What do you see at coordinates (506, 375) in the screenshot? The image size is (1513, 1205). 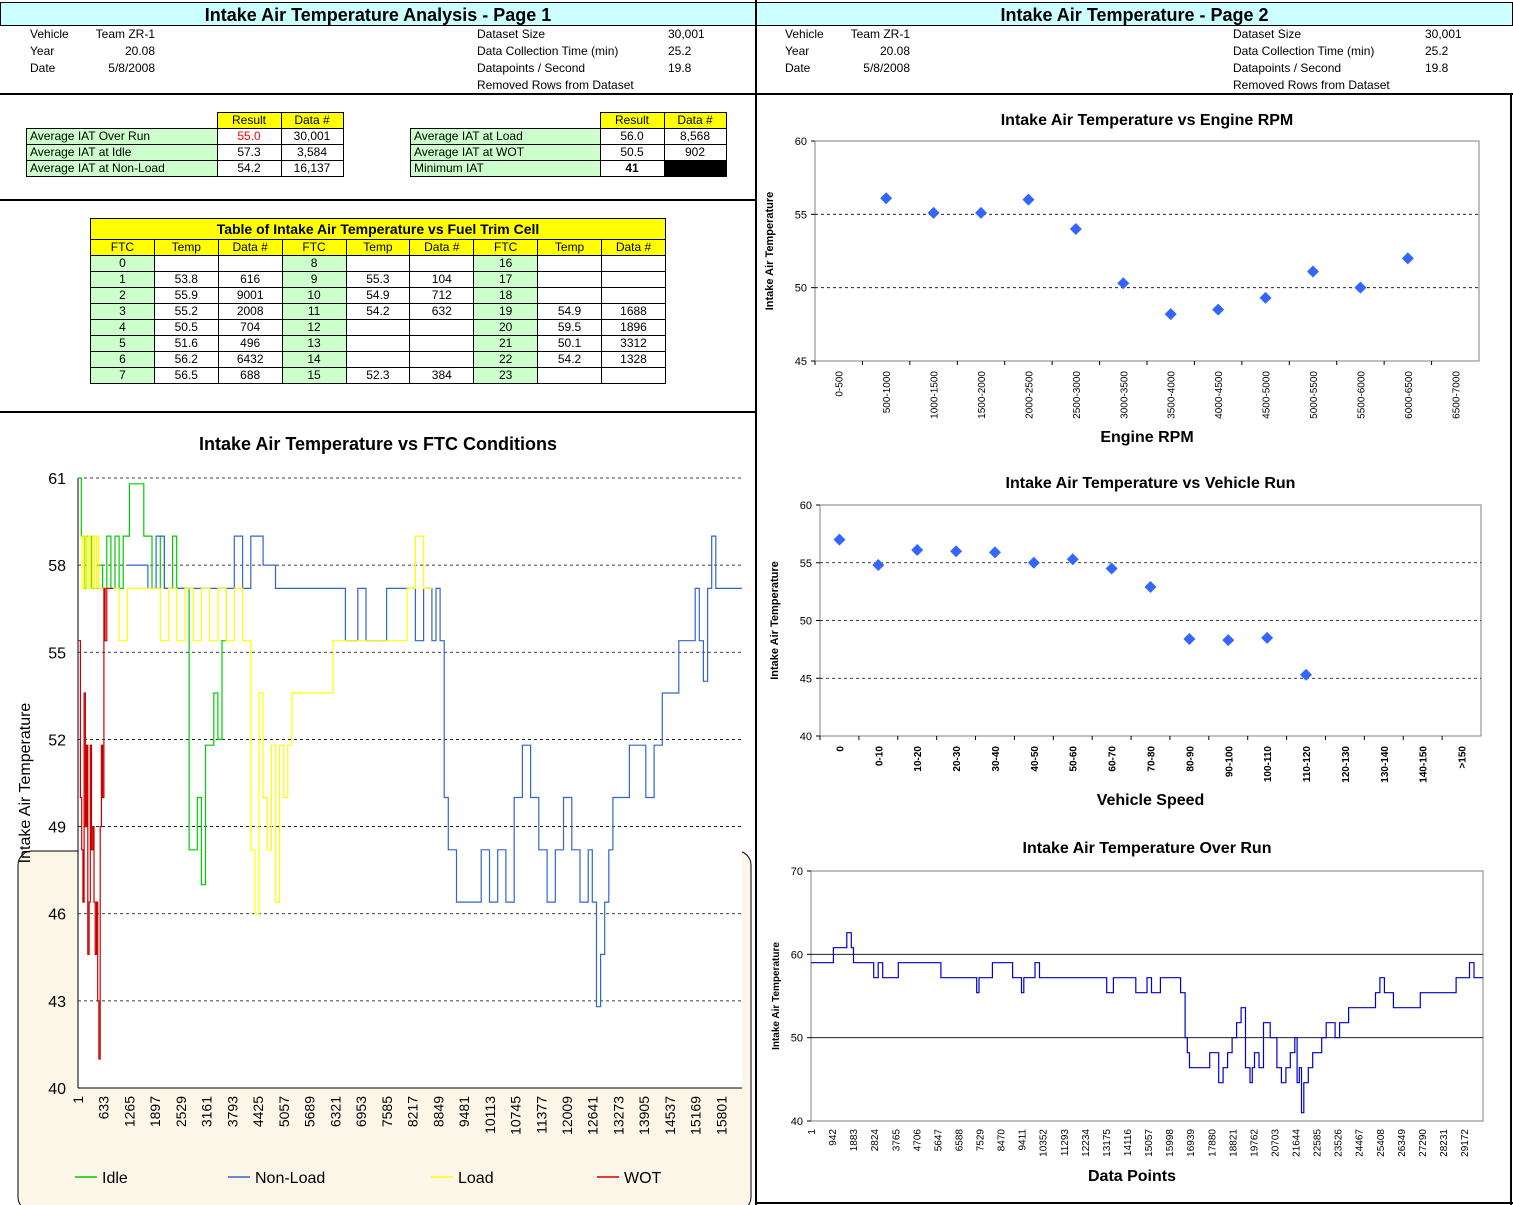 I see `ftc-cell: 23` at bounding box center [506, 375].